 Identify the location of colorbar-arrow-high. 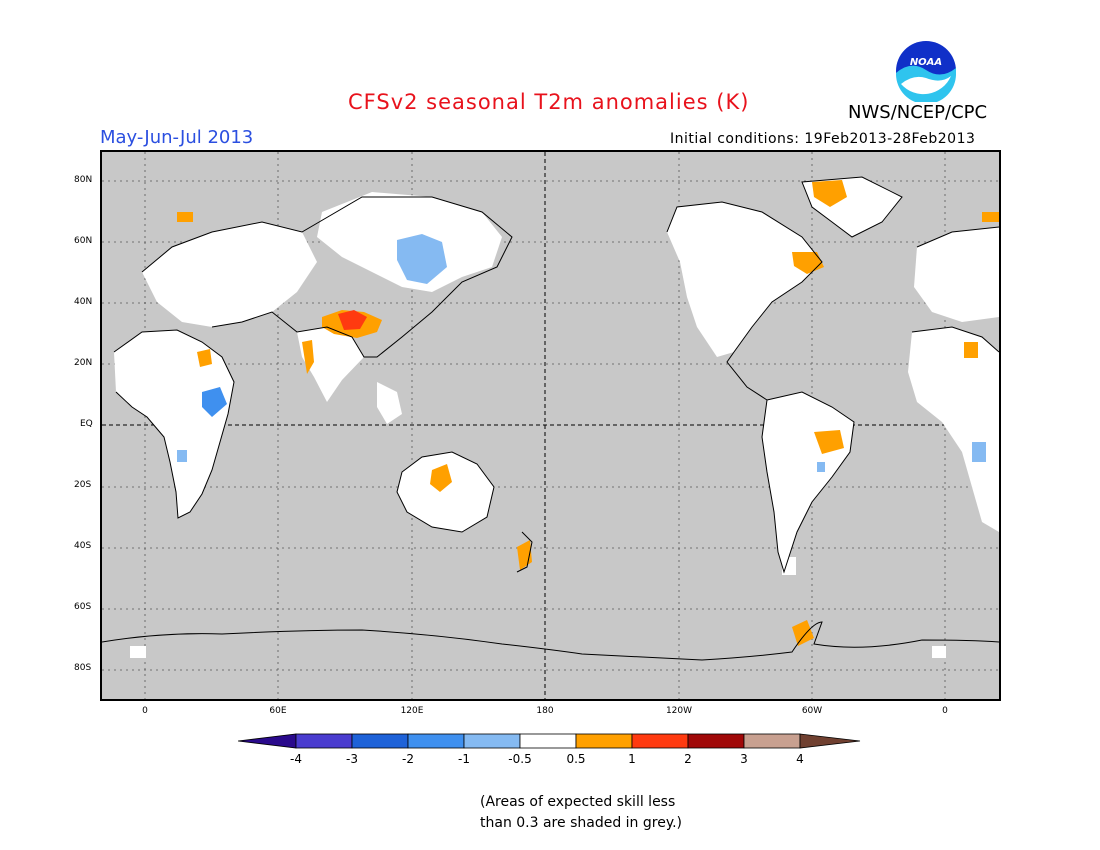
(830, 741).